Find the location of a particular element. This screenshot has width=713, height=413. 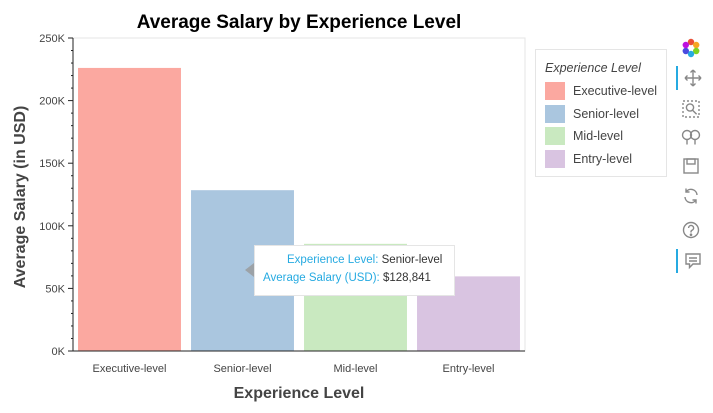

hover-icon is located at coordinates (692, 261).